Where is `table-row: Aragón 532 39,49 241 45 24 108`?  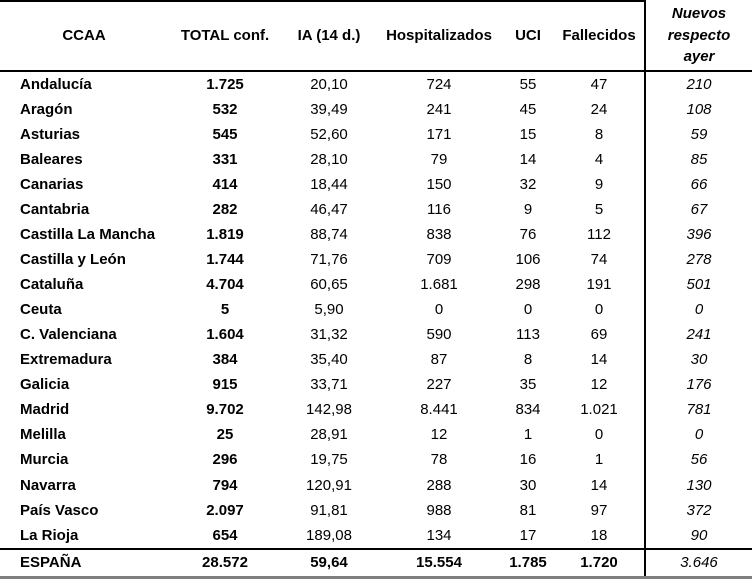
table-row: Aragón 532 39,49 241 45 24 108 is located at coordinates (376, 110).